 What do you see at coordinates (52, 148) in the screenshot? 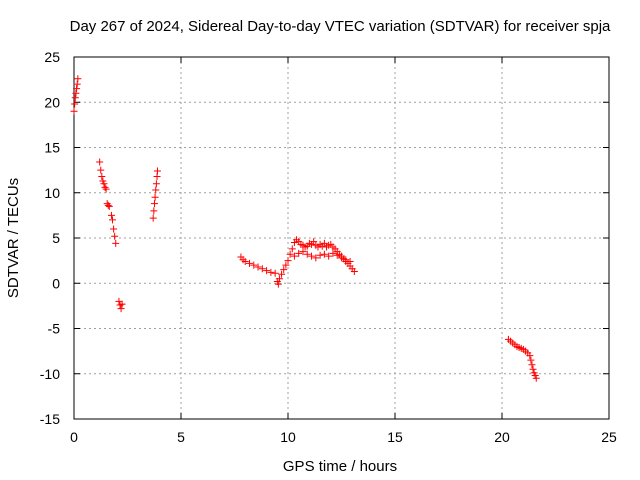
I see `y-tick-label: 15` at bounding box center [52, 148].